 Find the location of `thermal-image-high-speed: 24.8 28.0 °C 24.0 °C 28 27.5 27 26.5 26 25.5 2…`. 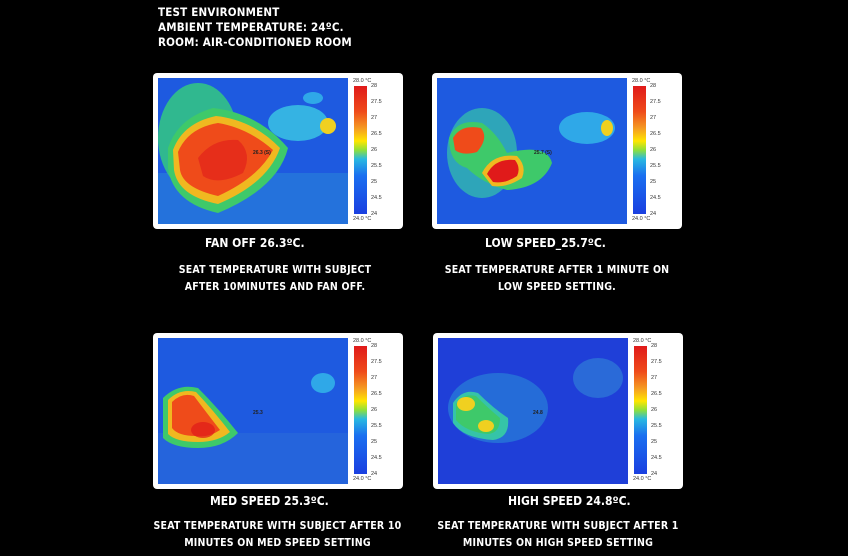

thermal-image-high-speed: 24.8 28.0 °C 24.0 °C 28 27.5 27 26.5 26 25.5 2… is located at coordinates (558, 411).